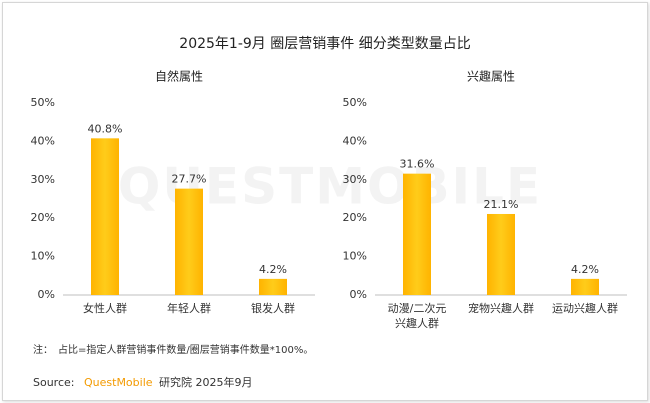 The height and width of the screenshot is (403, 650). What do you see at coordinates (118, 382) in the screenshot?
I see `source-brand: QuestMobile` at bounding box center [118, 382].